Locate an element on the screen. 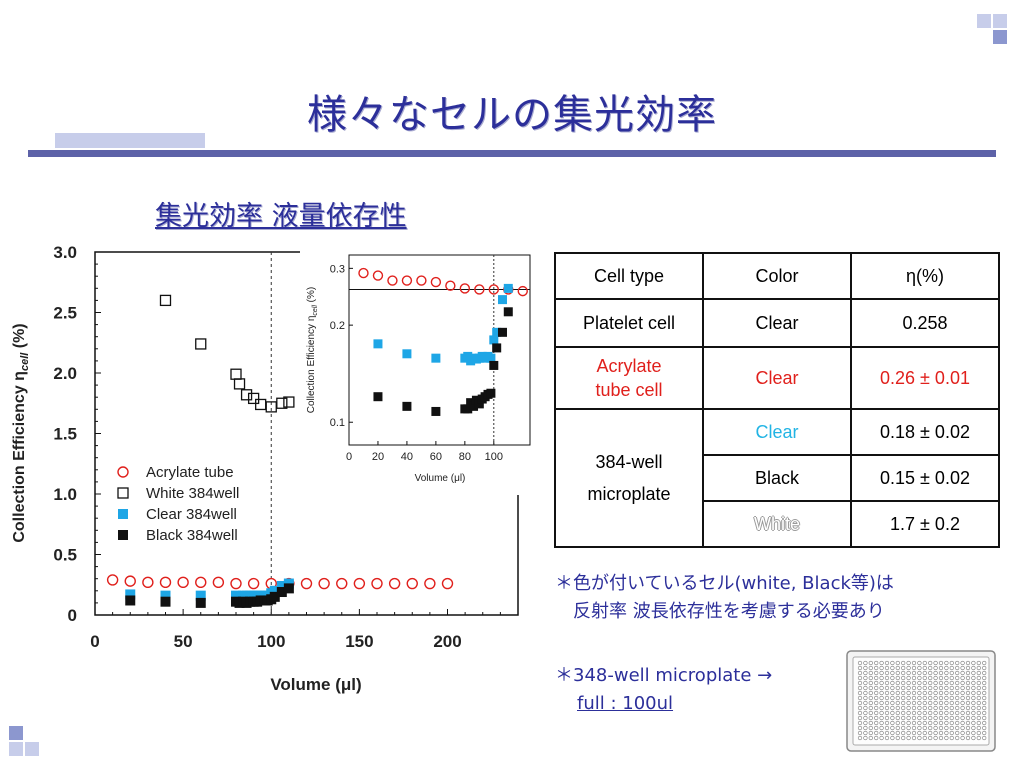 This screenshot has width=1024, height=768. header-eta: η(%) is located at coordinates (925, 276).